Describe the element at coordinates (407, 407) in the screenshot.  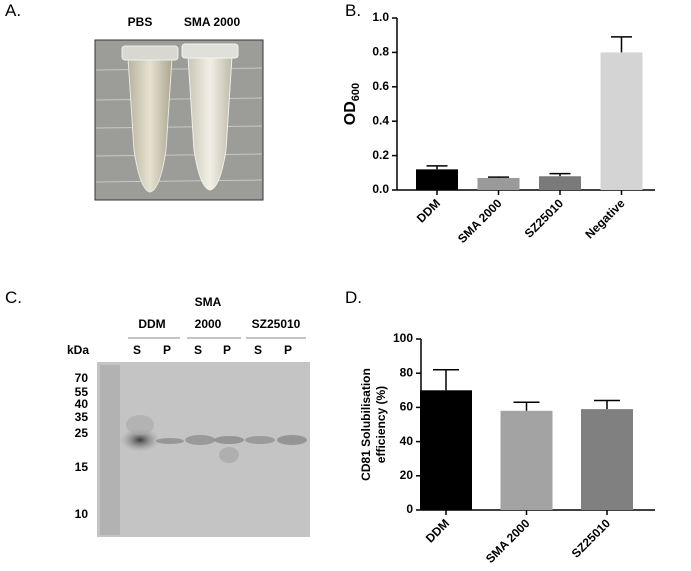
I see `y-tick-label: 60` at that location.